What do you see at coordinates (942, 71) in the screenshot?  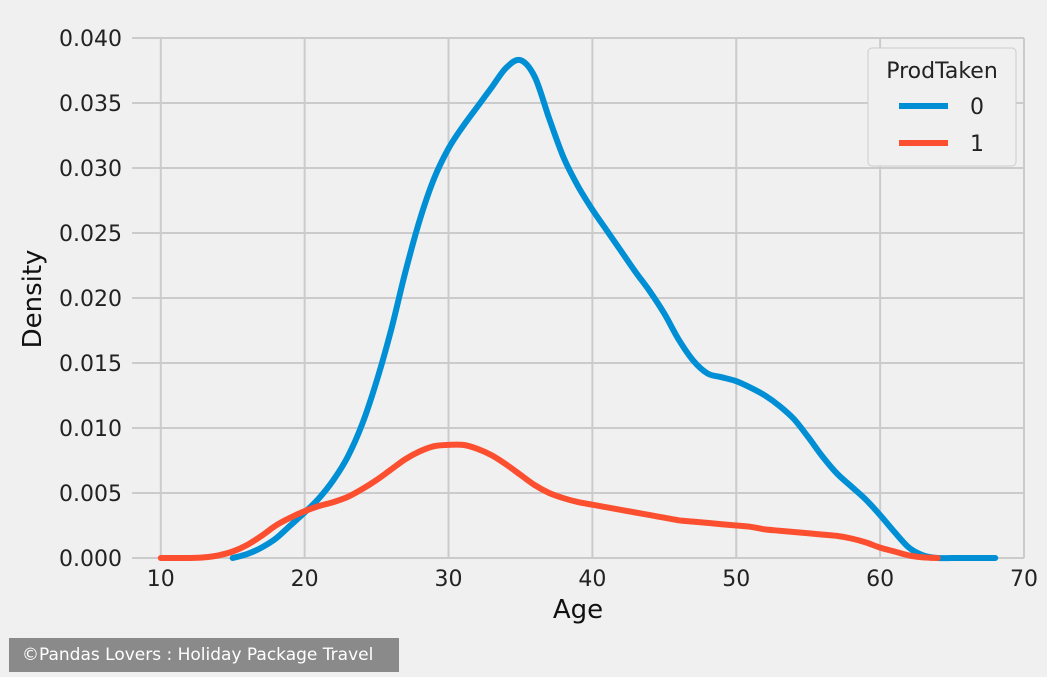 I see `legend-title: ProdTaken` at bounding box center [942, 71].